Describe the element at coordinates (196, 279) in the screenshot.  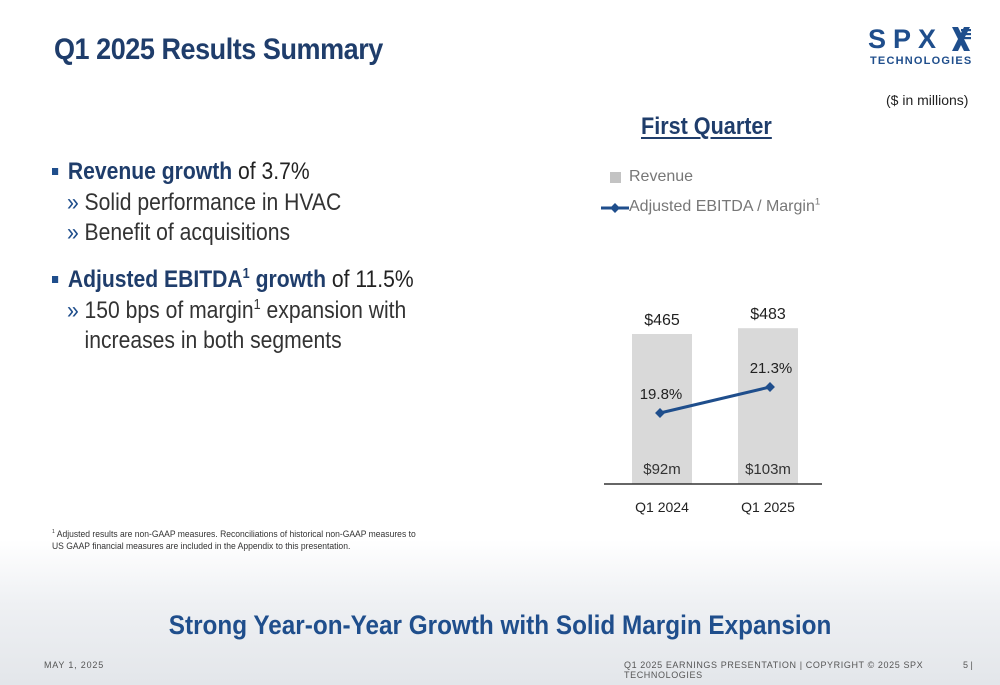
I see `bullet-bold: Adjusted EBITDA1 growth` at that location.